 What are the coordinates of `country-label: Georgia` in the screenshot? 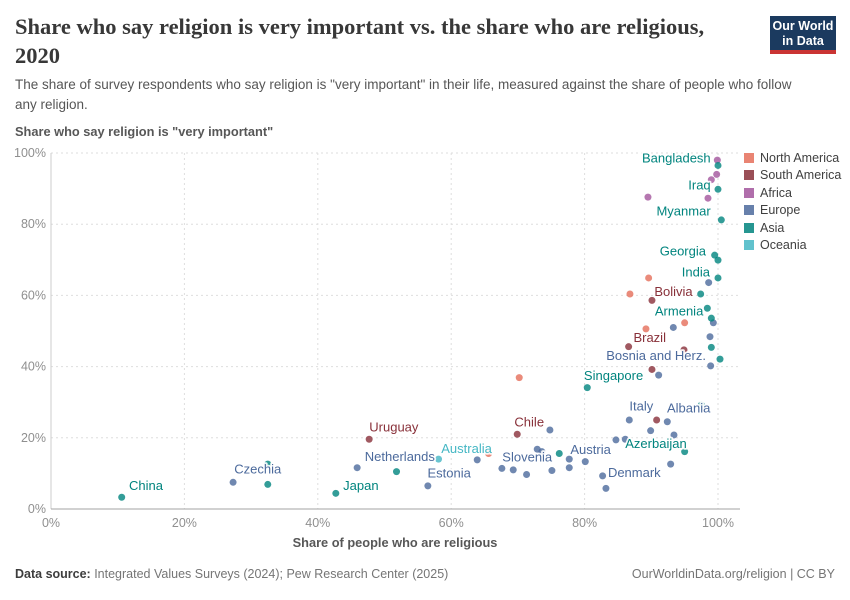 It's located at (683, 251).